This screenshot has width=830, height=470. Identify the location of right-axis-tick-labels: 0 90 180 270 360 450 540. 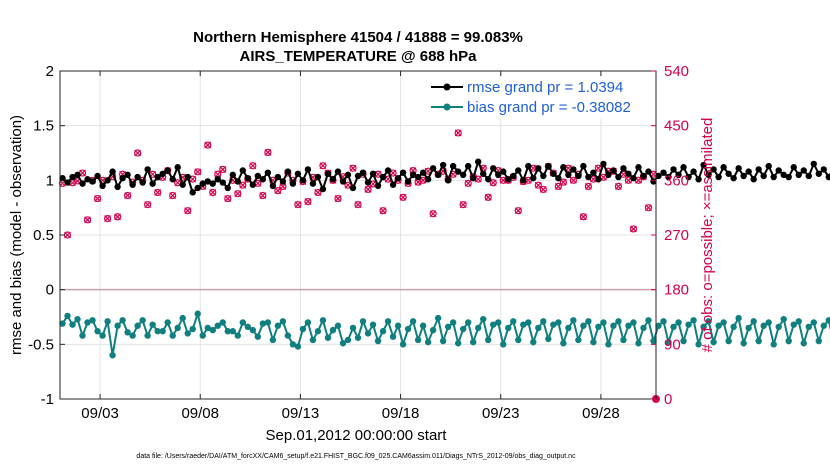
(676, 235).